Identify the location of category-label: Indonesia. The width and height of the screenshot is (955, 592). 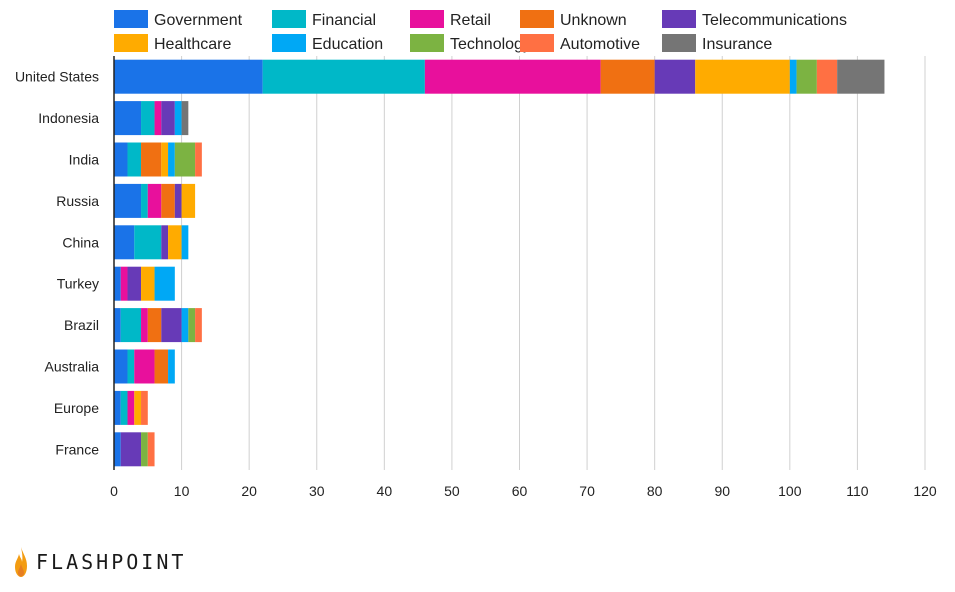
(68, 118).